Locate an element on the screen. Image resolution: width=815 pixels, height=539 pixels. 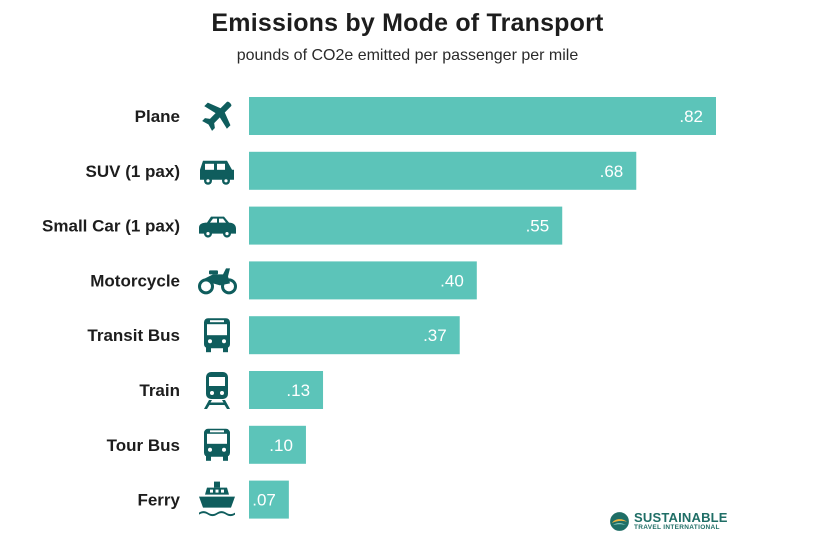
category-label-suv-1-pax: SUV (1 pax) is located at coordinates (133, 171).